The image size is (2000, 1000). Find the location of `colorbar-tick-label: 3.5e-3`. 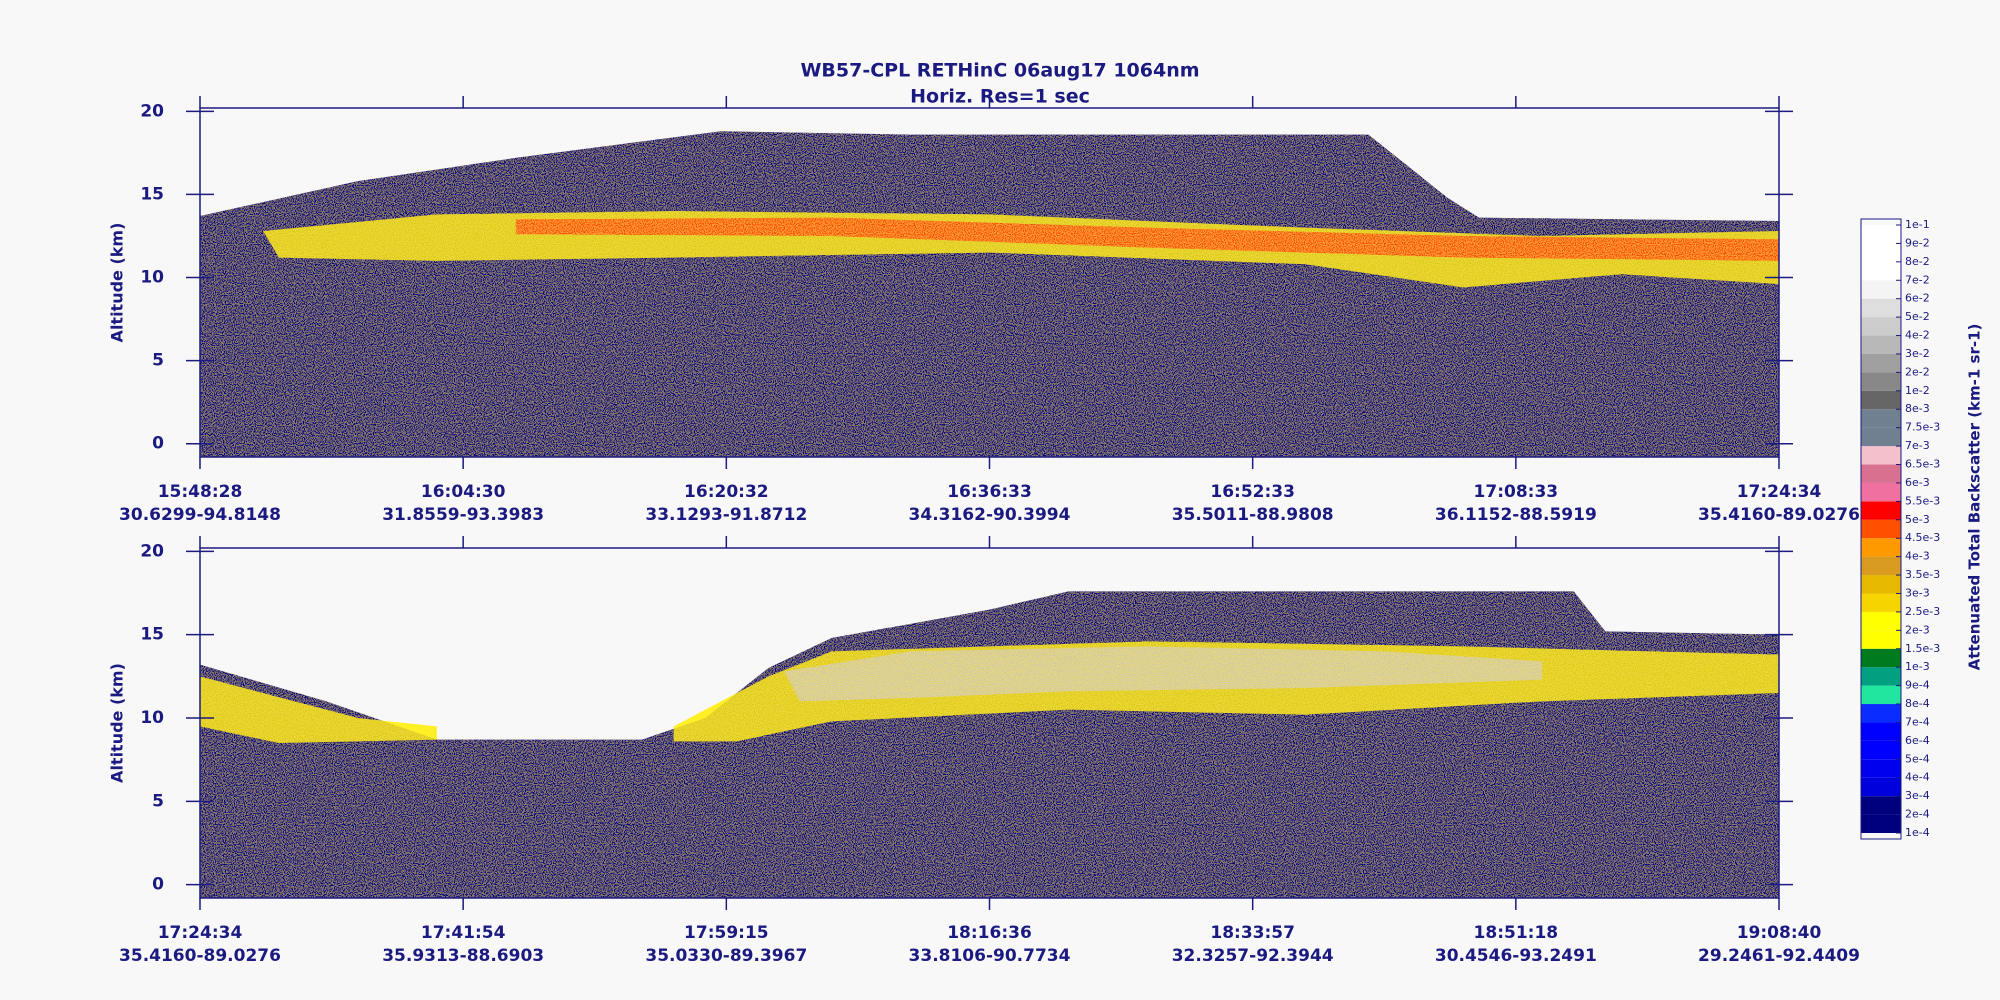

colorbar-tick-label: 3.5e-3 is located at coordinates (1922, 574).